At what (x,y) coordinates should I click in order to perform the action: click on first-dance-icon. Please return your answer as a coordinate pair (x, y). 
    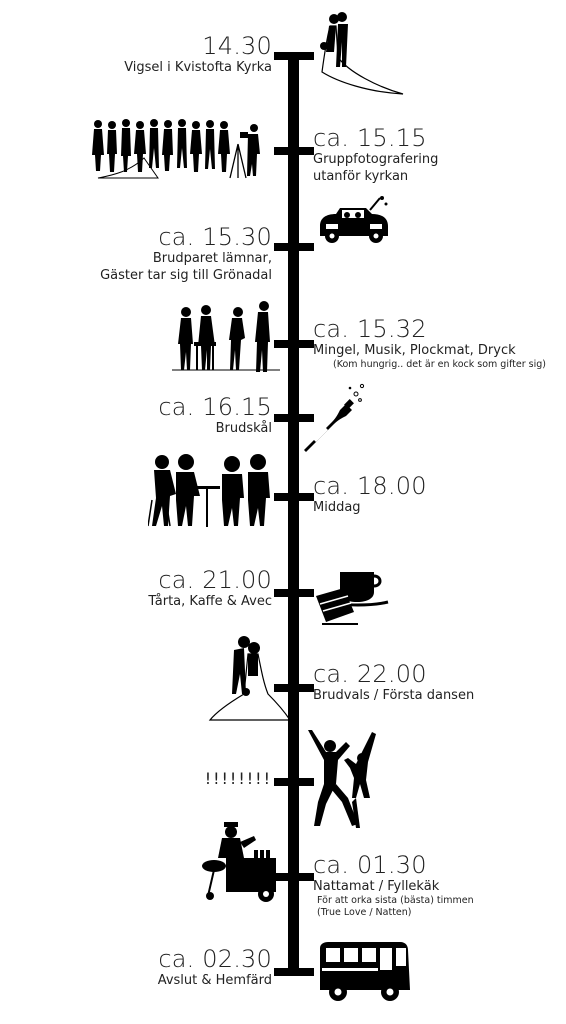
    Looking at the image, I should click on (250, 679).